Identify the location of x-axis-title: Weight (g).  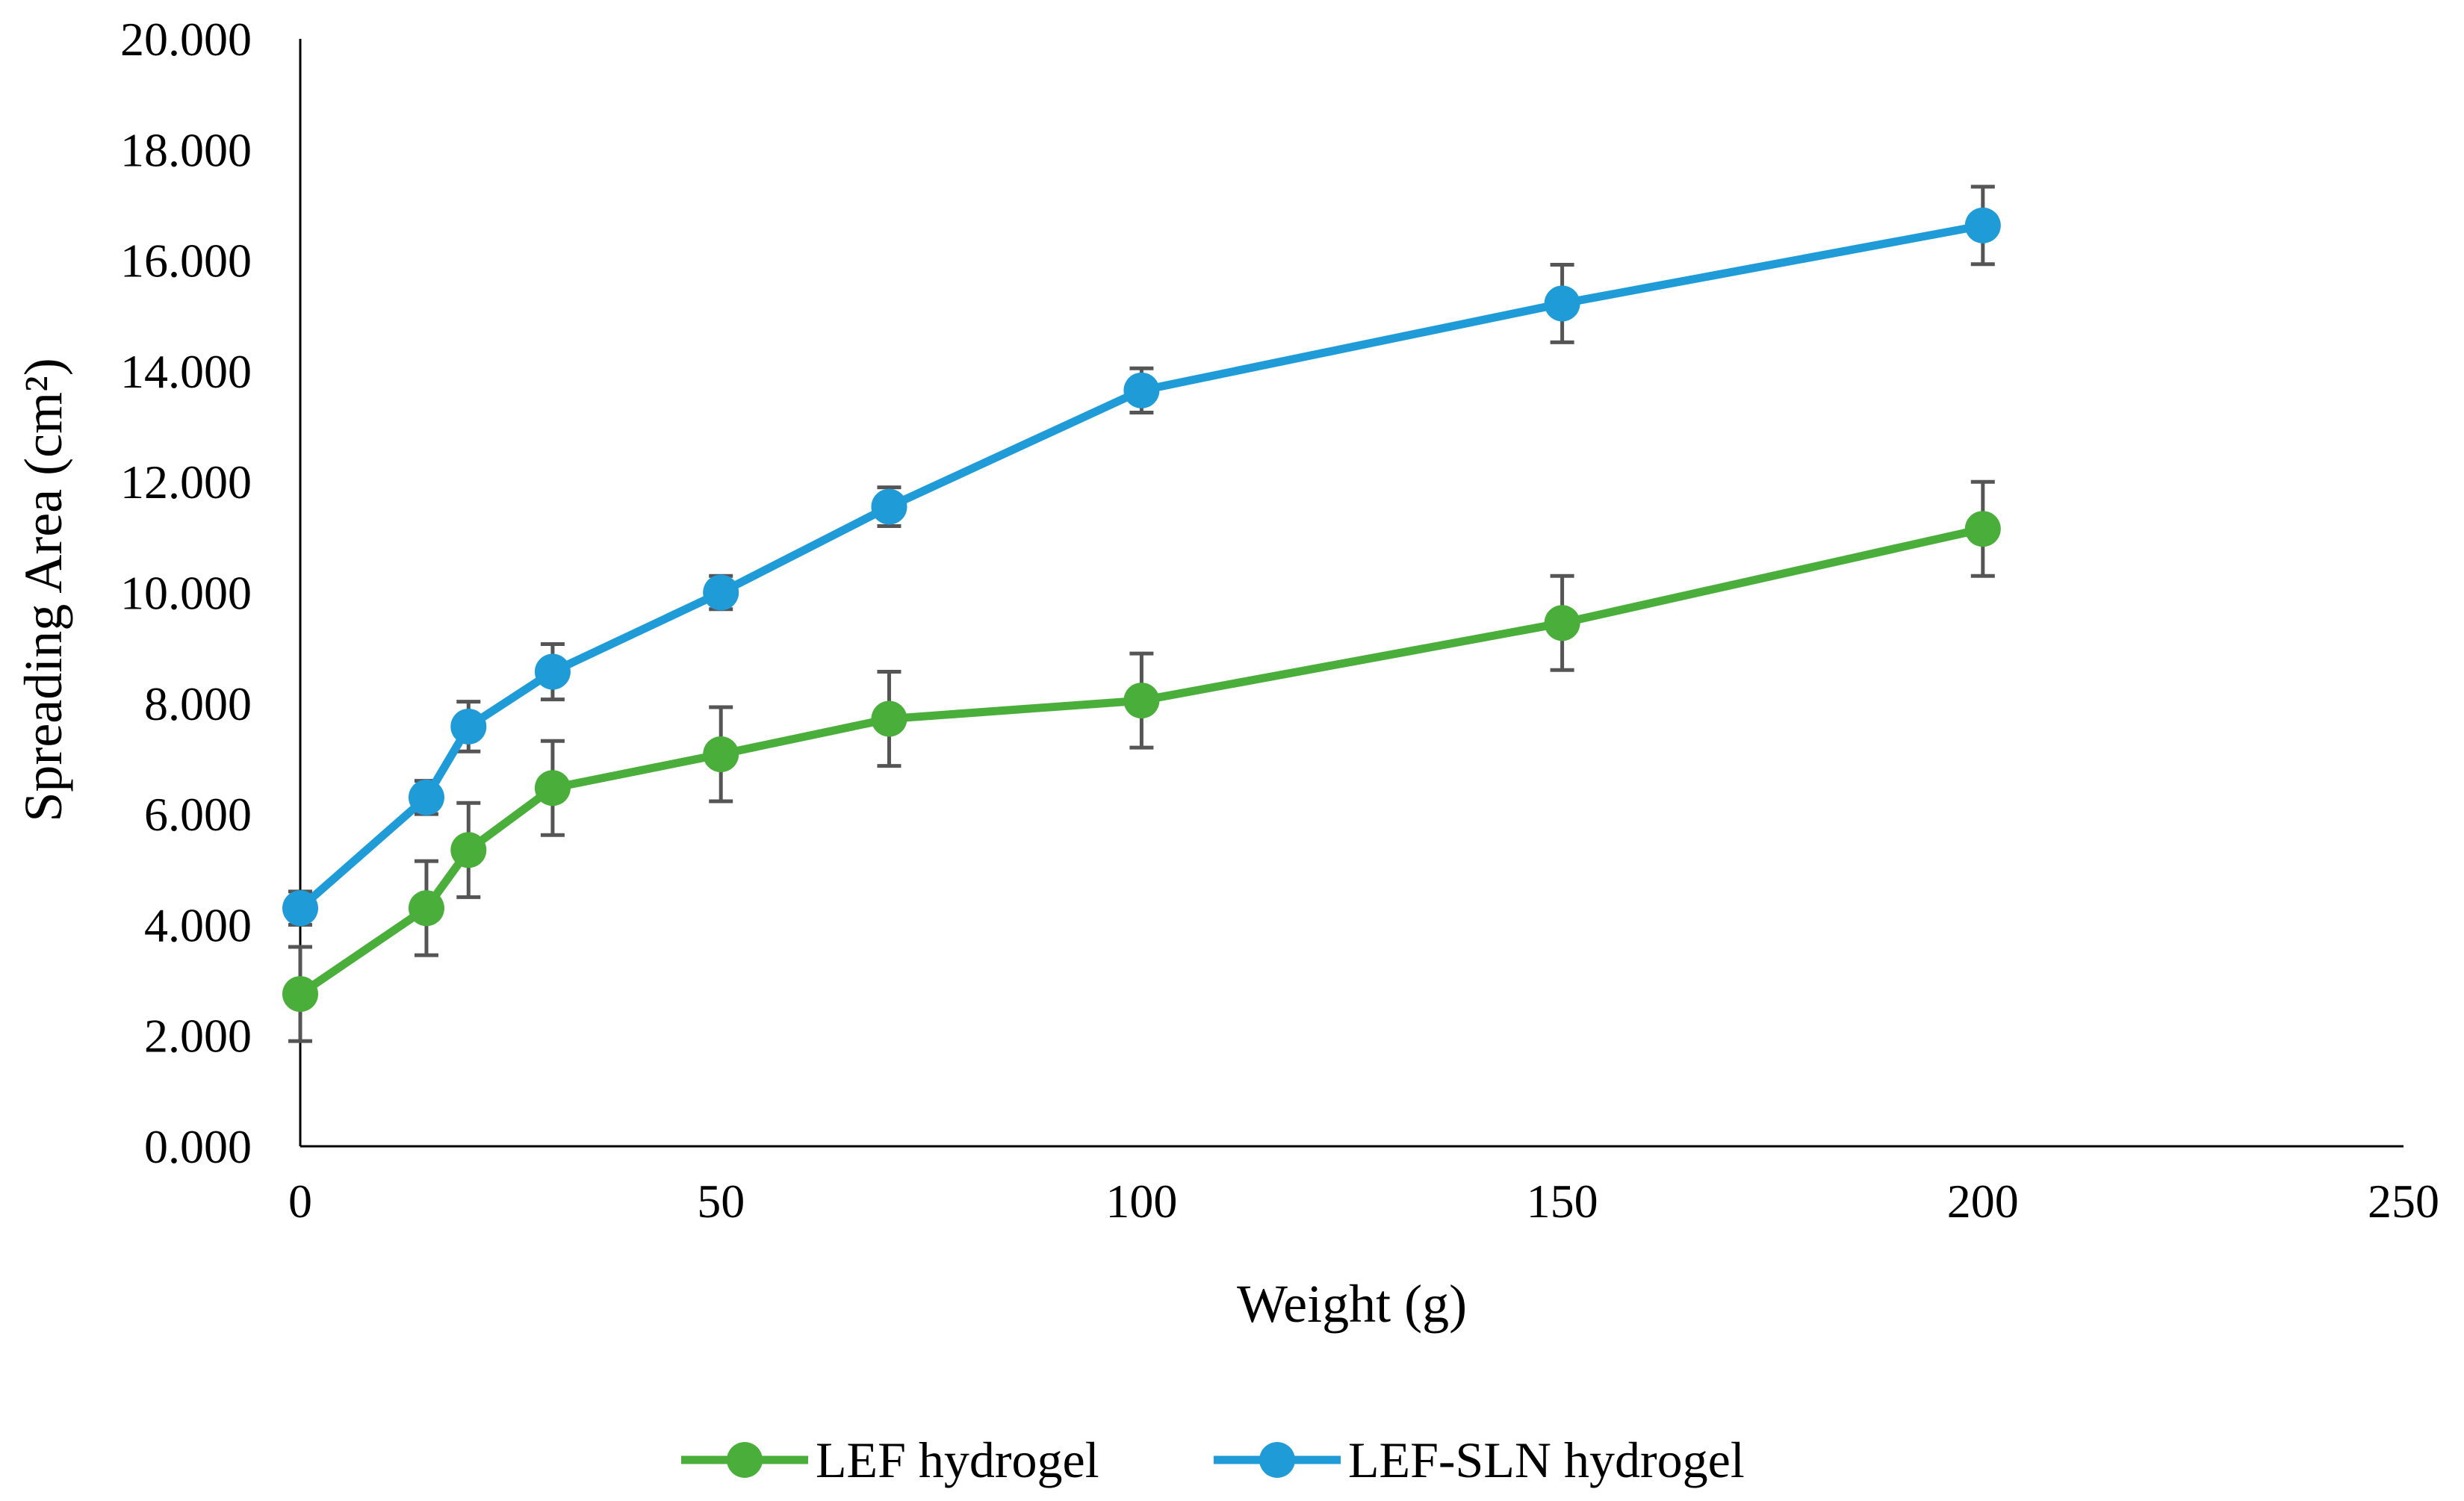
(1352, 1304).